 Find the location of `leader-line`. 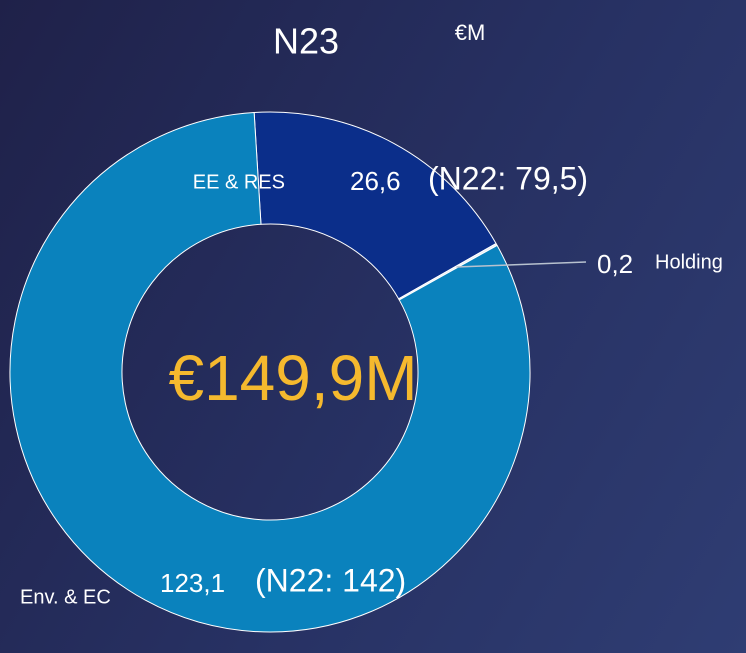

leader-line is located at coordinates (521, 264).